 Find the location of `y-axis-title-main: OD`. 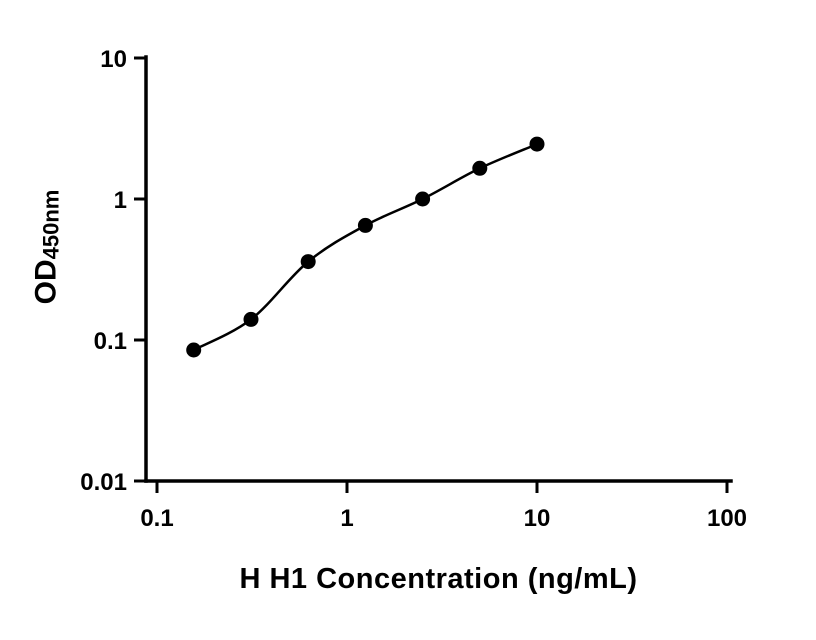

y-axis-title-main: OD is located at coordinates (46, 282).